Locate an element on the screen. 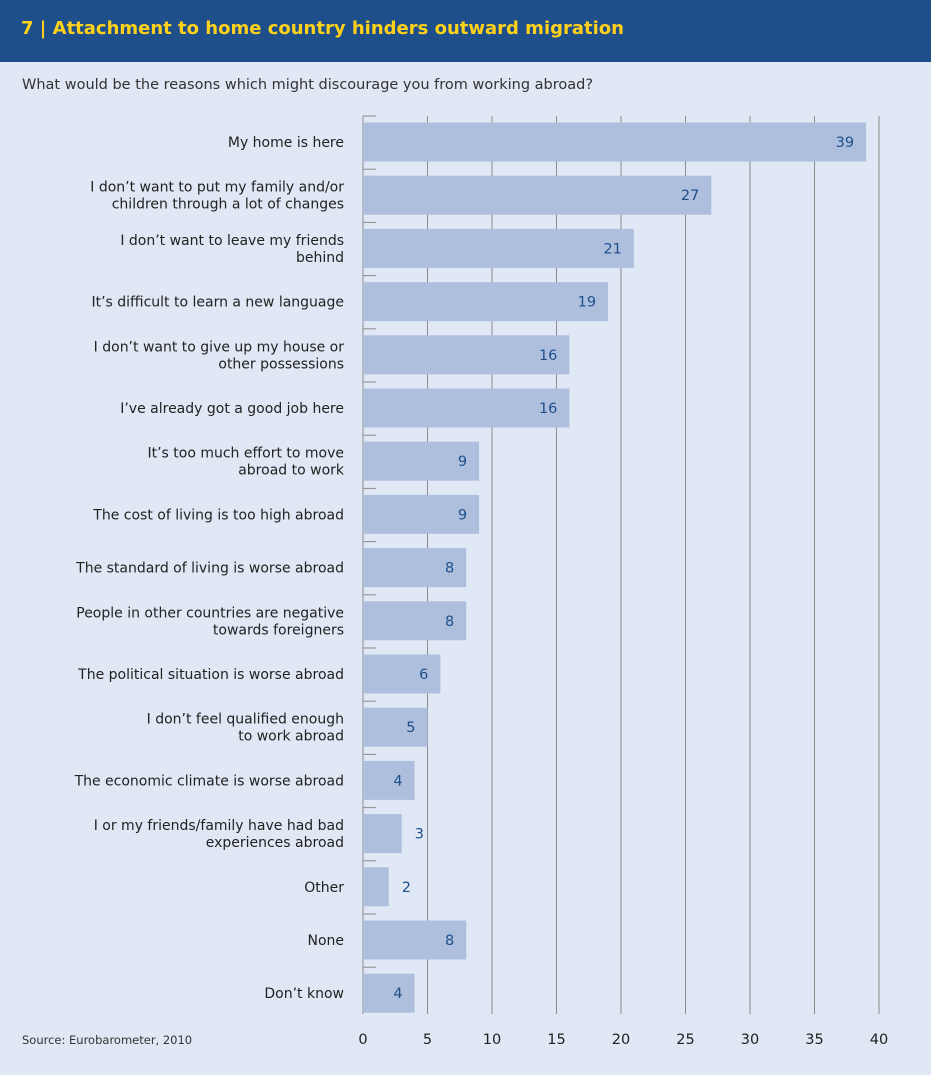  value-label: 3 is located at coordinates (419, 835).